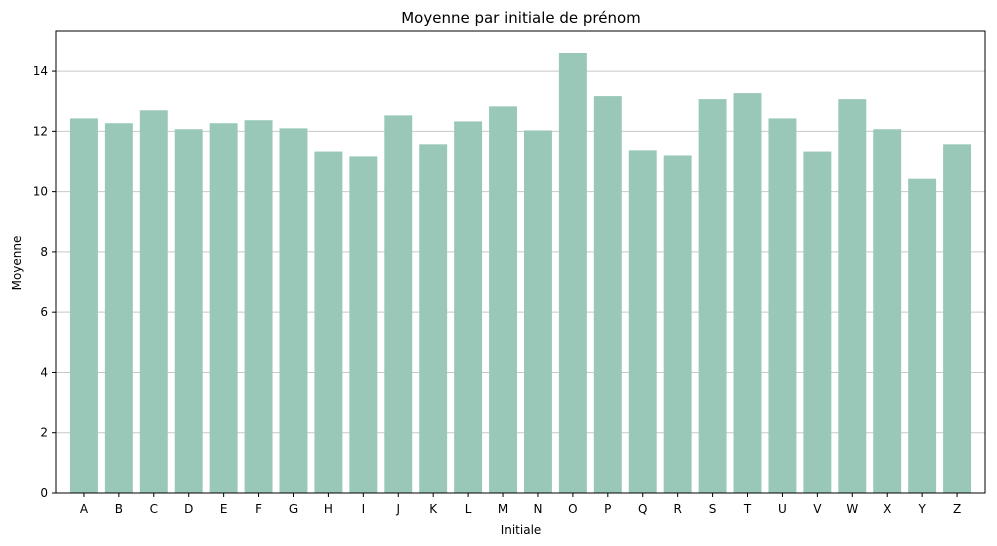  What do you see at coordinates (677, 324) in the screenshot?
I see `bar-R` at bounding box center [677, 324].